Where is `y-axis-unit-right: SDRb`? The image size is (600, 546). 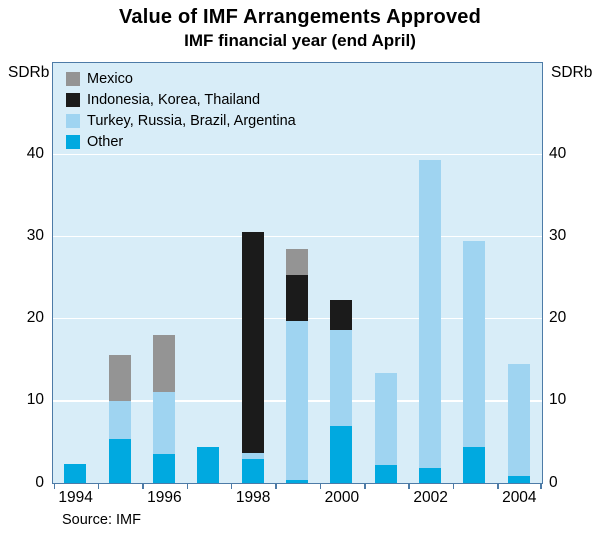
y-axis-unit-right: SDRb is located at coordinates (572, 72).